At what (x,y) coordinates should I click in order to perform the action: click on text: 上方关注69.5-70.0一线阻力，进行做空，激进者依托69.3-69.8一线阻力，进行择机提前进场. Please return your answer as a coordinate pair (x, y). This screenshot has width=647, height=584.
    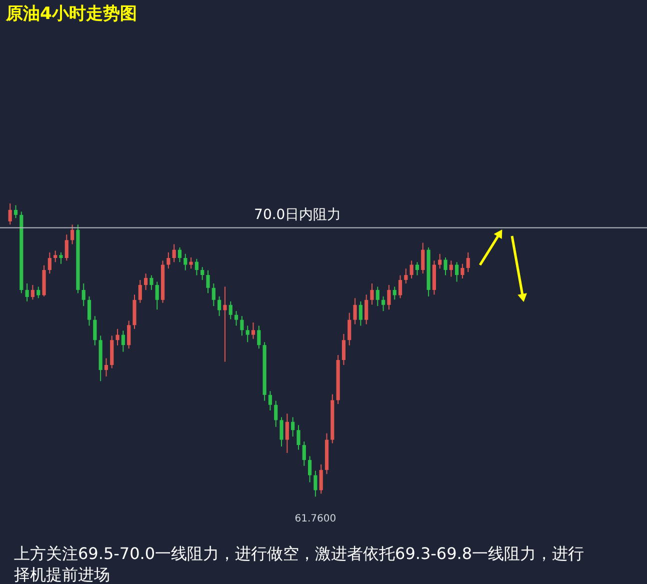
    Looking at the image, I should click on (299, 564).